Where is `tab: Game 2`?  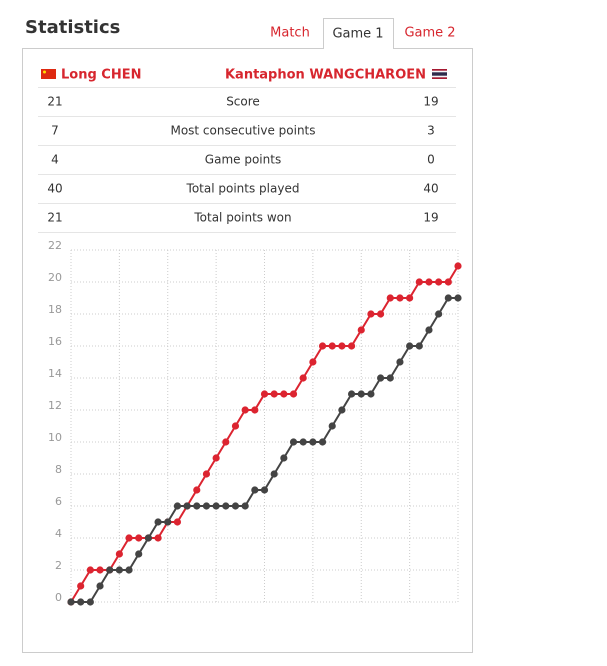
tab: Game 2 is located at coordinates (429, 33).